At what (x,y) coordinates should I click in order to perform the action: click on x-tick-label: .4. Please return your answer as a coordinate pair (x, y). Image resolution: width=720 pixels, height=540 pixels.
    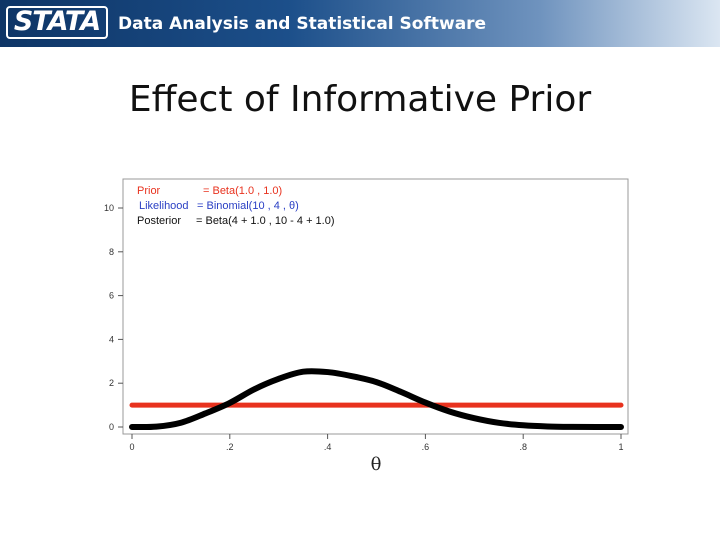
    Looking at the image, I should click on (328, 447).